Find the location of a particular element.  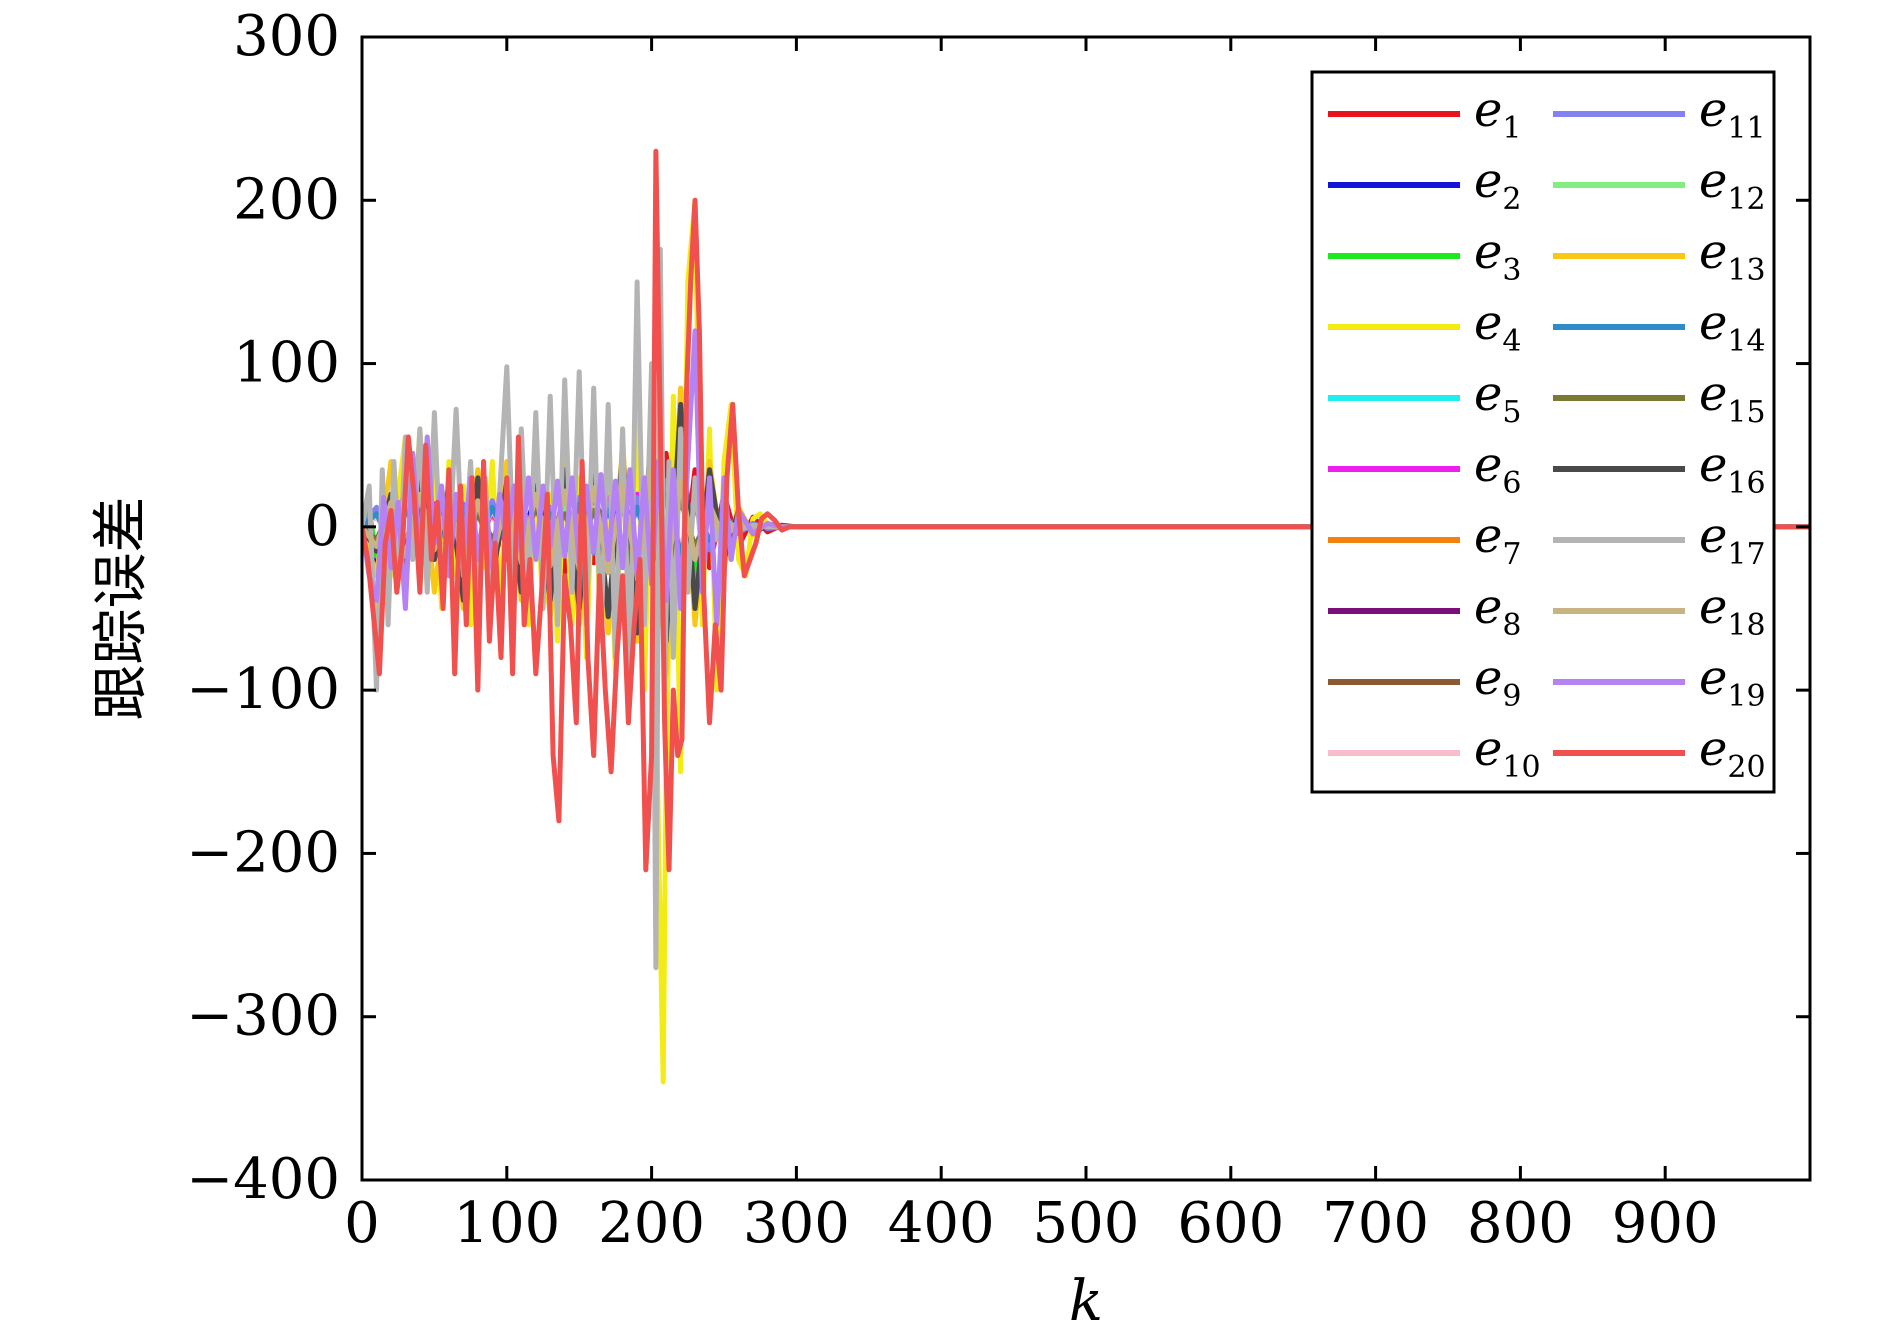

x-tick-label: 0 is located at coordinates (362, 1223).